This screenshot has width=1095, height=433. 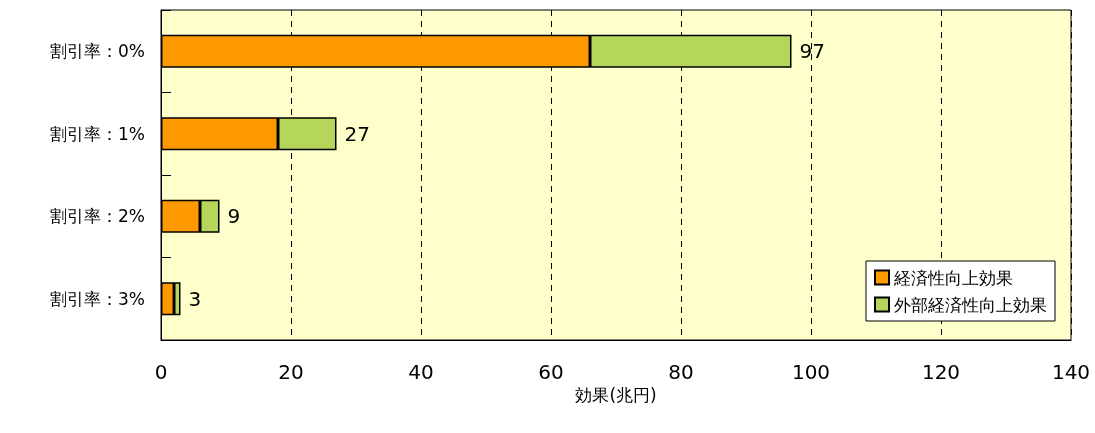 I want to click on x-tick-label: 100, so click(x=811, y=372).